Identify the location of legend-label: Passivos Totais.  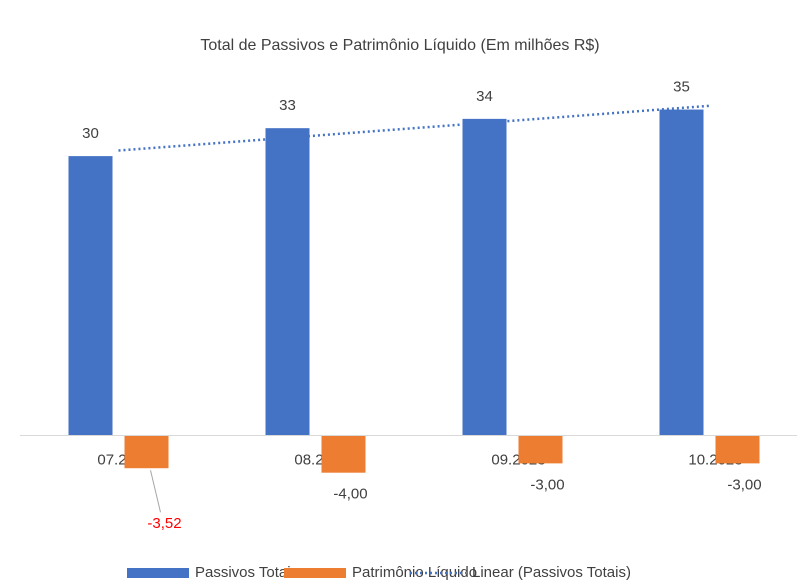
(246, 572).